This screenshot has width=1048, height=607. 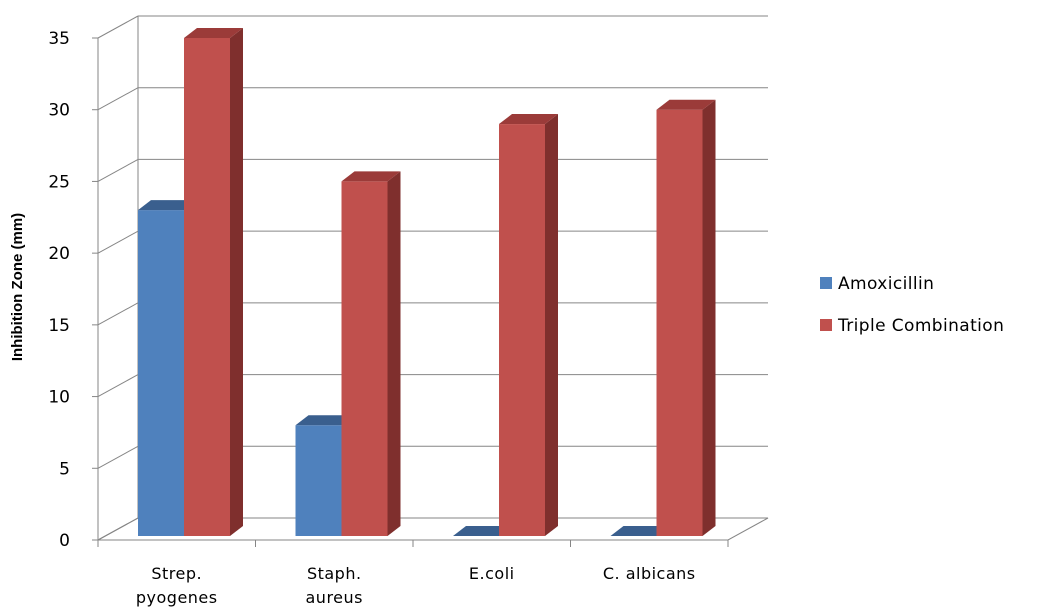 I want to click on legend-label: Amoxicillin, so click(x=886, y=284).